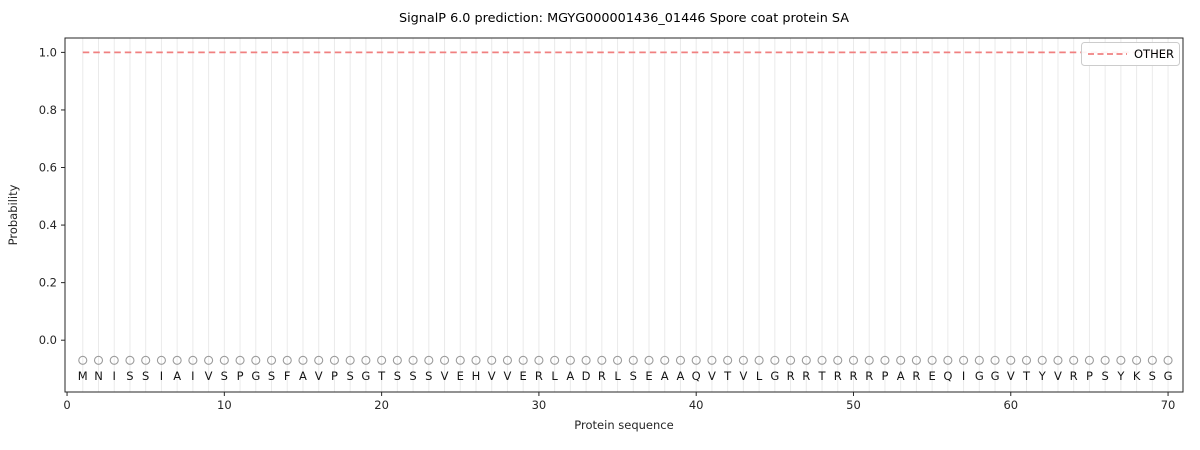 The width and height of the screenshot is (1200, 450). I want to click on y-tick-label: 0.6, so click(48, 168).